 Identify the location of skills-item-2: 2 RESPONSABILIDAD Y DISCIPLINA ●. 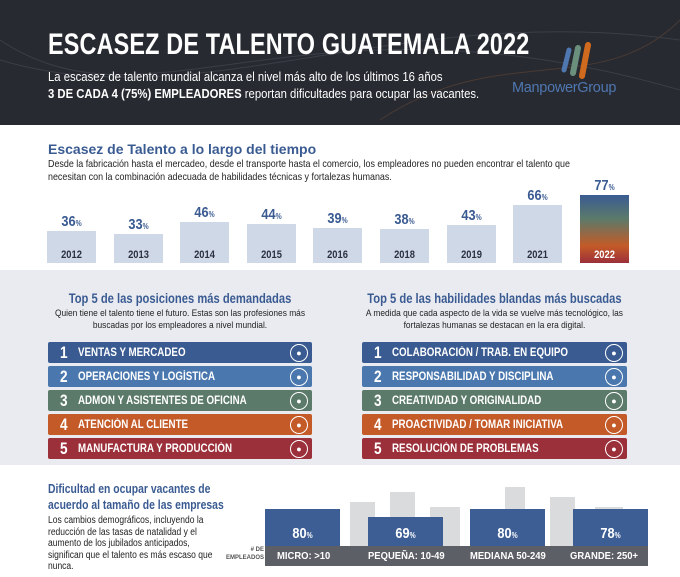
(494, 376).